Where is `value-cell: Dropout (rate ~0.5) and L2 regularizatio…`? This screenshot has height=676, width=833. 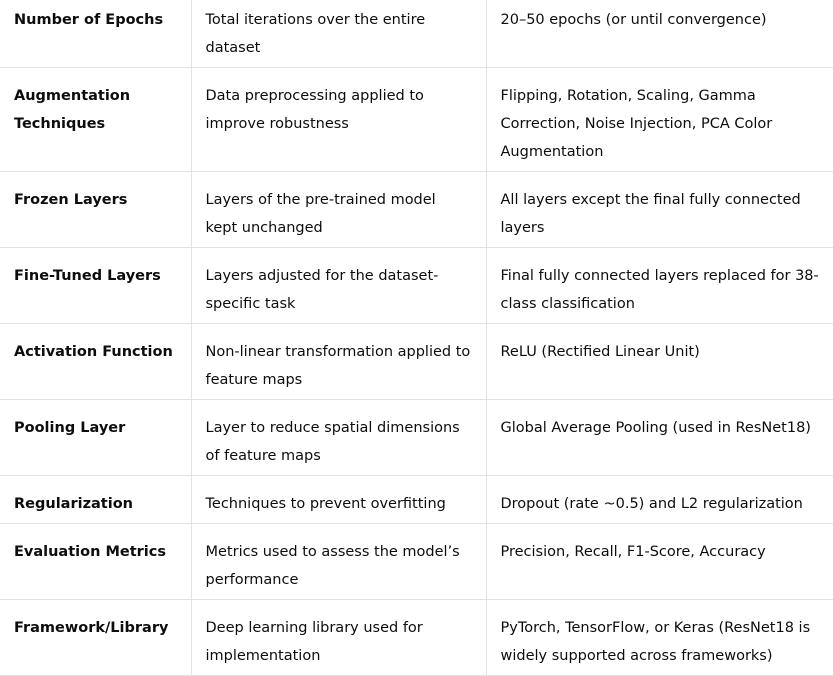 value-cell: Dropout (rate ~0.5) and L2 regularizatio… is located at coordinates (659, 499).